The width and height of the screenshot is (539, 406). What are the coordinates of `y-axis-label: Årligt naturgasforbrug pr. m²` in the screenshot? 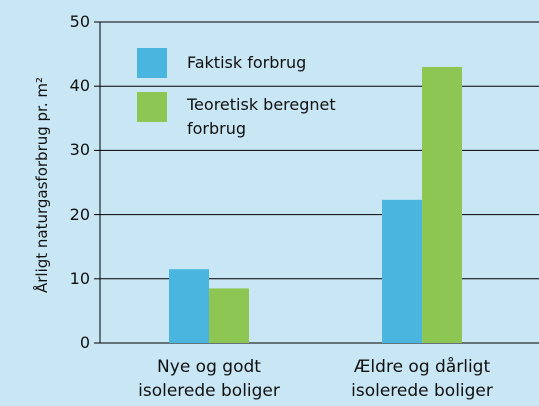 It's located at (42, 185).